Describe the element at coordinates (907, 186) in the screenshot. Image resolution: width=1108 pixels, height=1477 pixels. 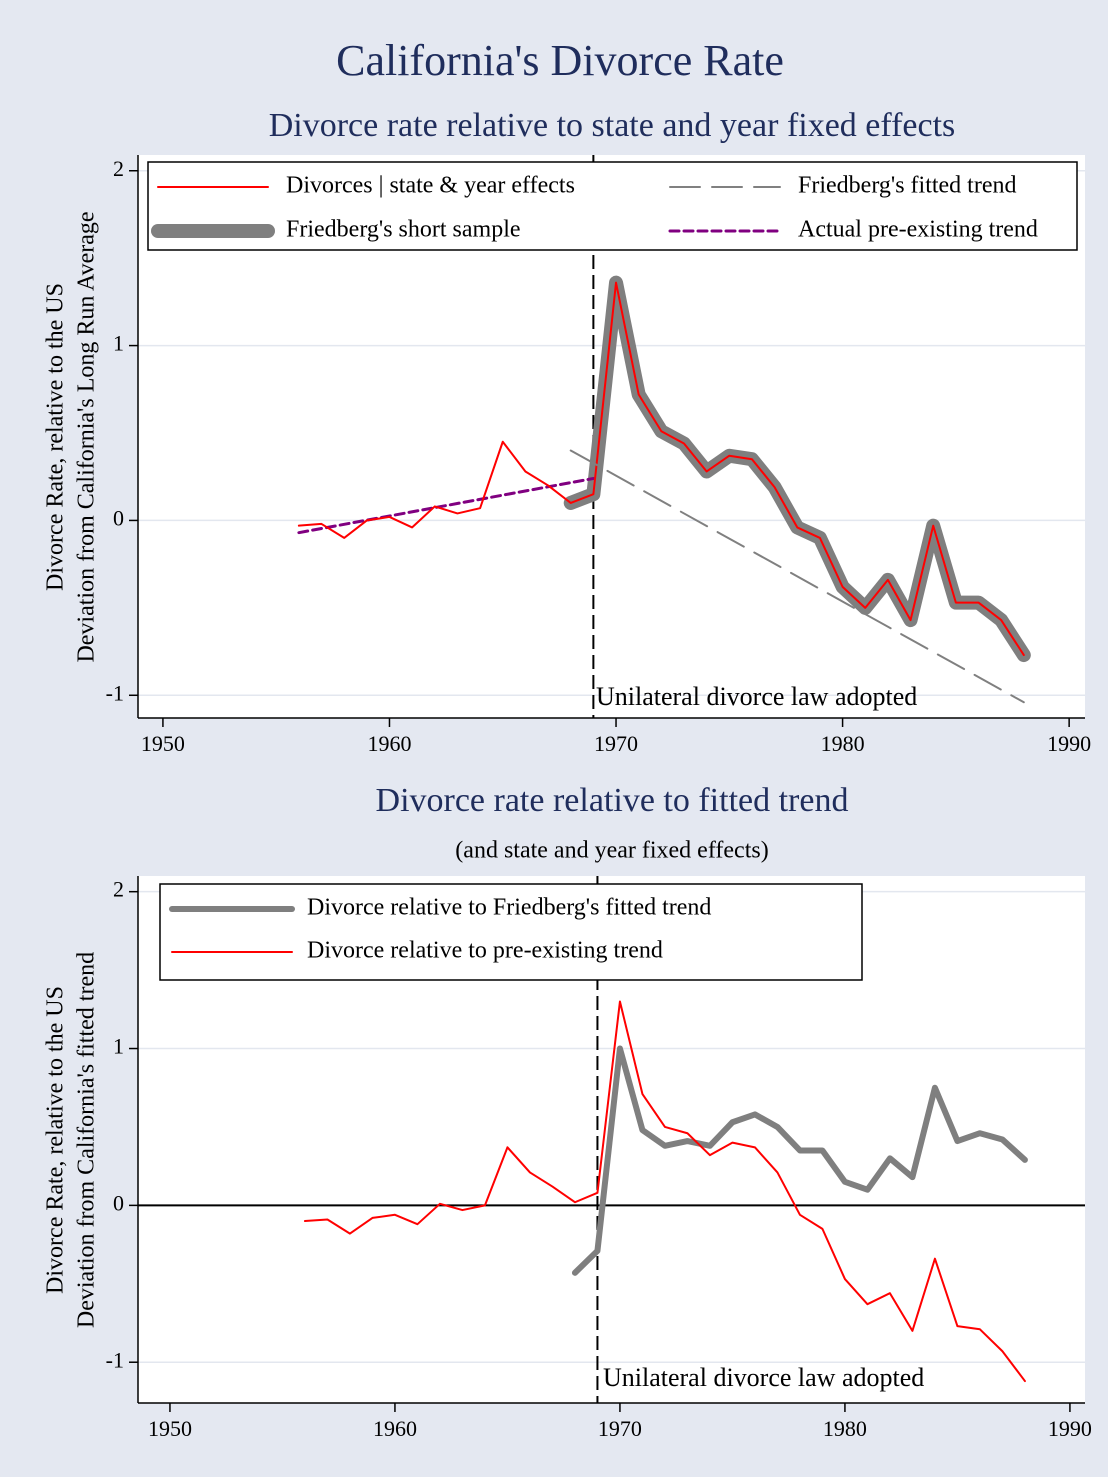
I see `legend-label: Friedberg's fitted trend` at that location.